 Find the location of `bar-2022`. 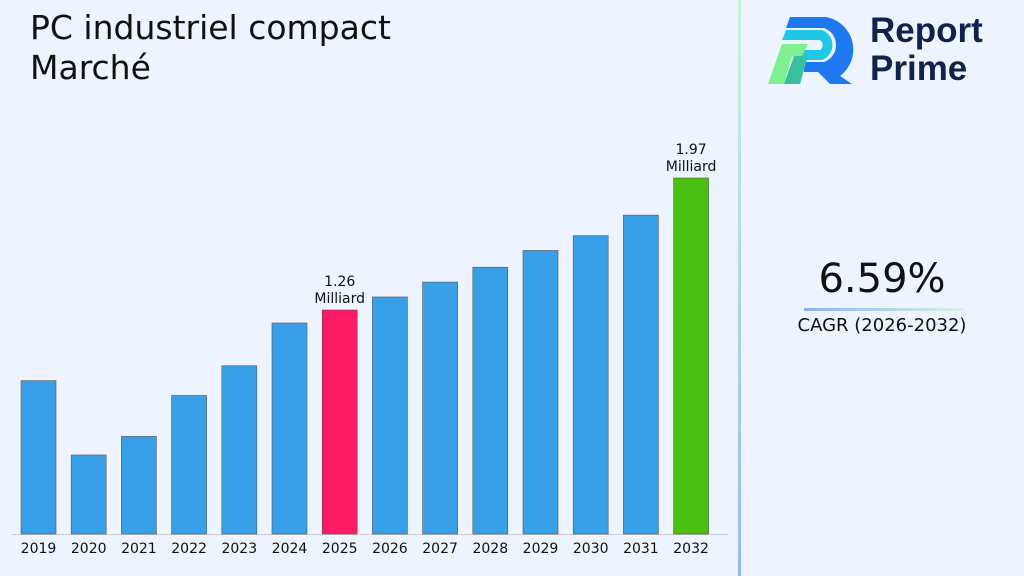

bar-2022 is located at coordinates (189, 465).